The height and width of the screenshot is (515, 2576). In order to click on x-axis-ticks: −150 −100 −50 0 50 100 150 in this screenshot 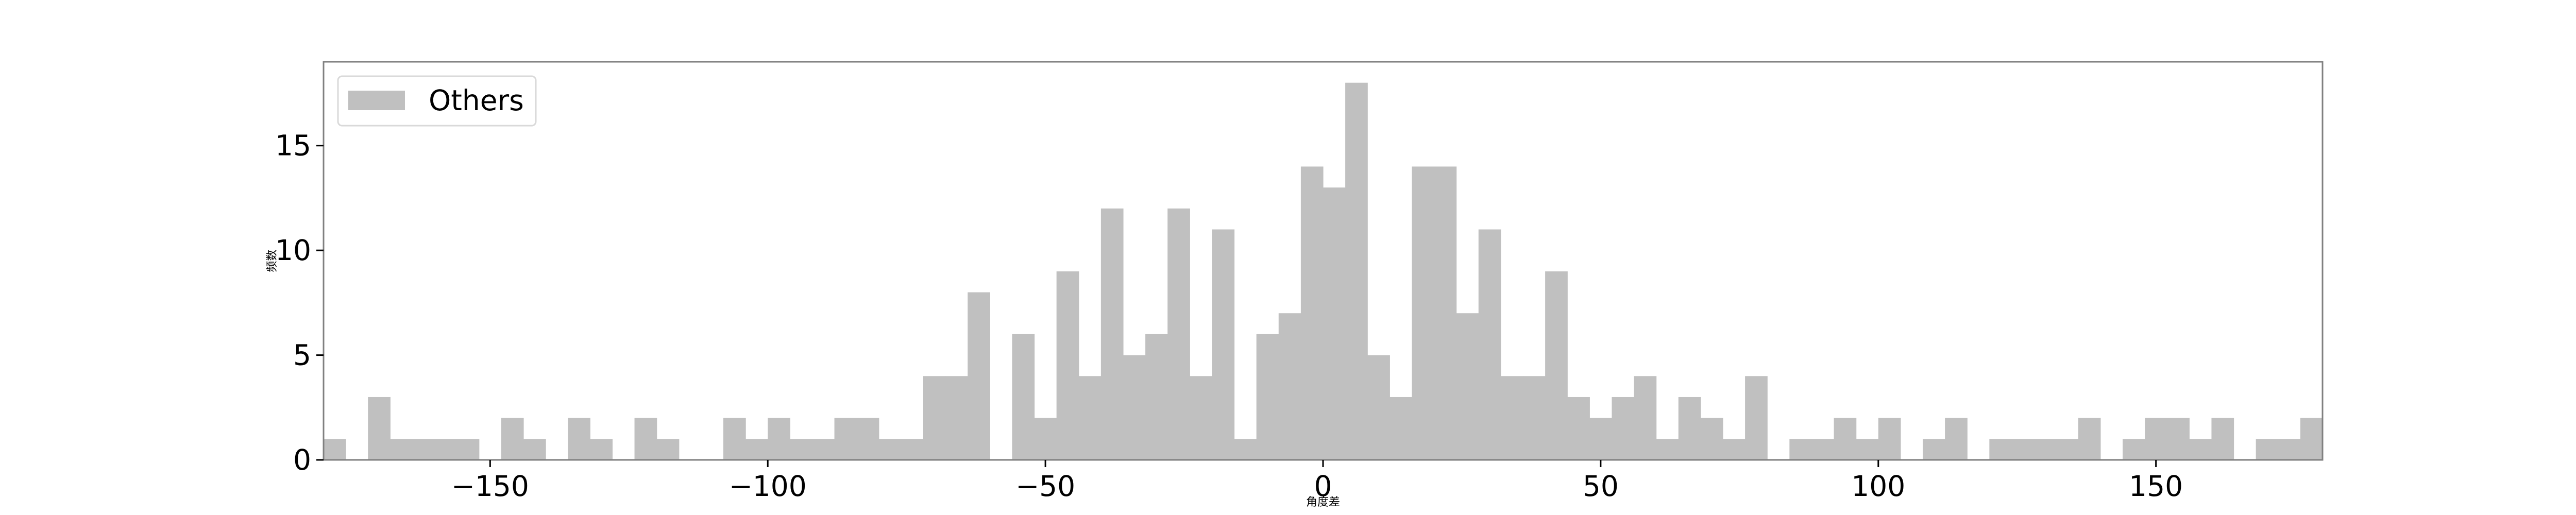, I will do `click(1317, 482)`.